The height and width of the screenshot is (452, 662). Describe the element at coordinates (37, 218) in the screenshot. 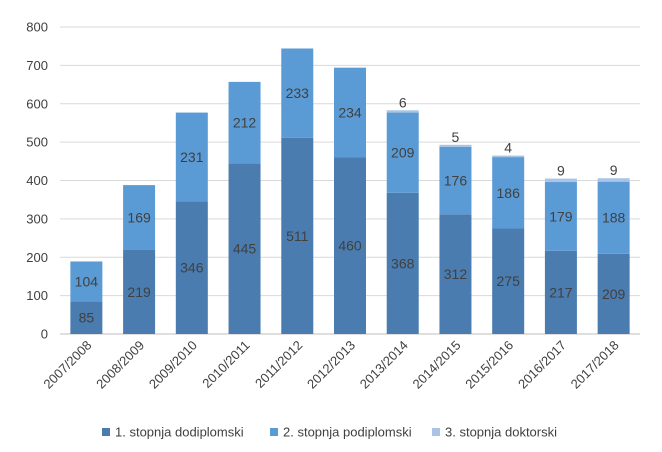

I see `y-tick-label: 300` at that location.